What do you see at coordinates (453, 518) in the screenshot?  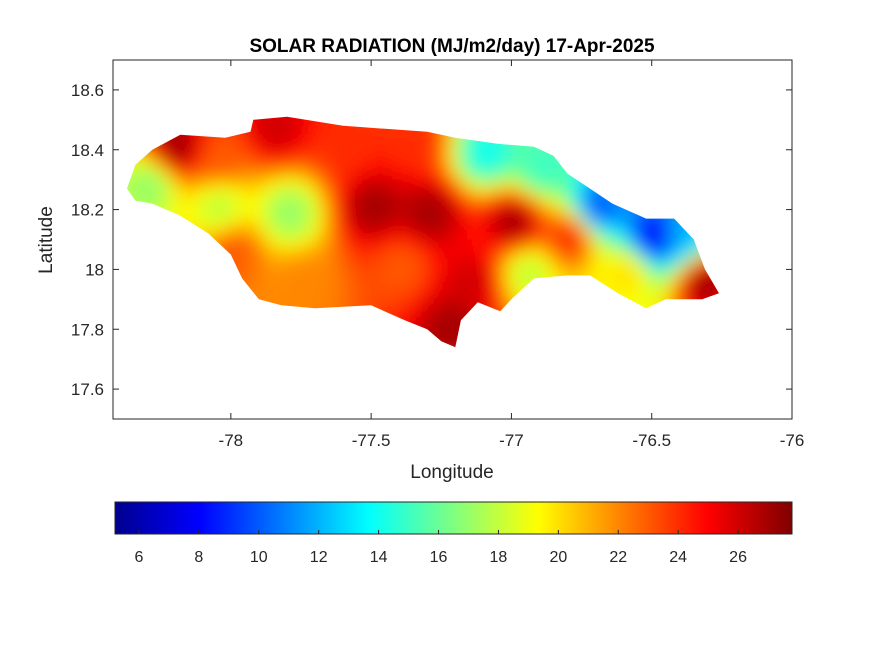 I see `colorbar` at bounding box center [453, 518].